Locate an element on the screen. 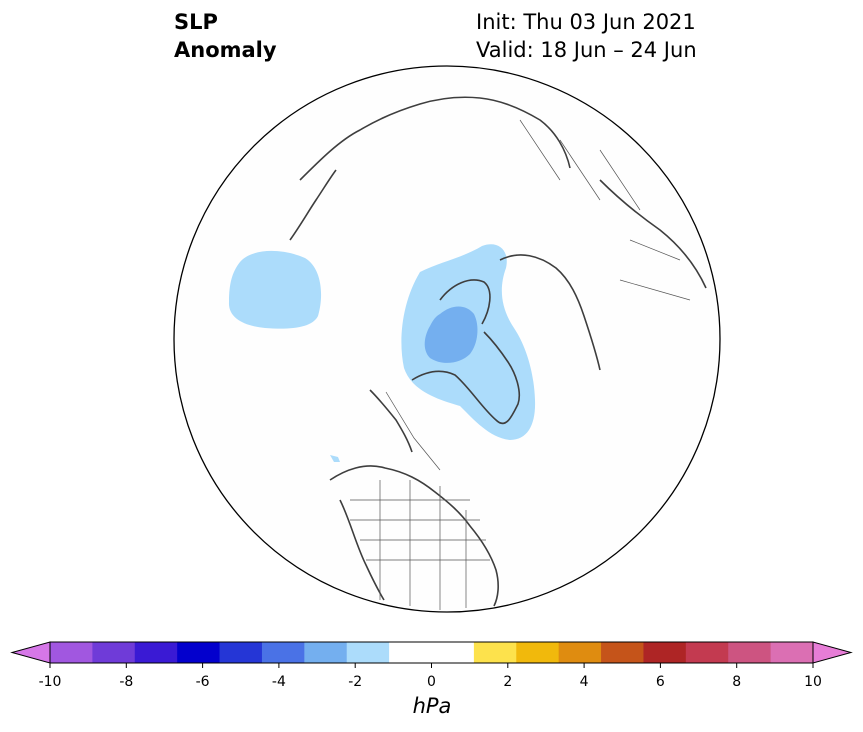 The height and width of the screenshot is (732, 863). colorbar-extend-low is located at coordinates (30, 652).